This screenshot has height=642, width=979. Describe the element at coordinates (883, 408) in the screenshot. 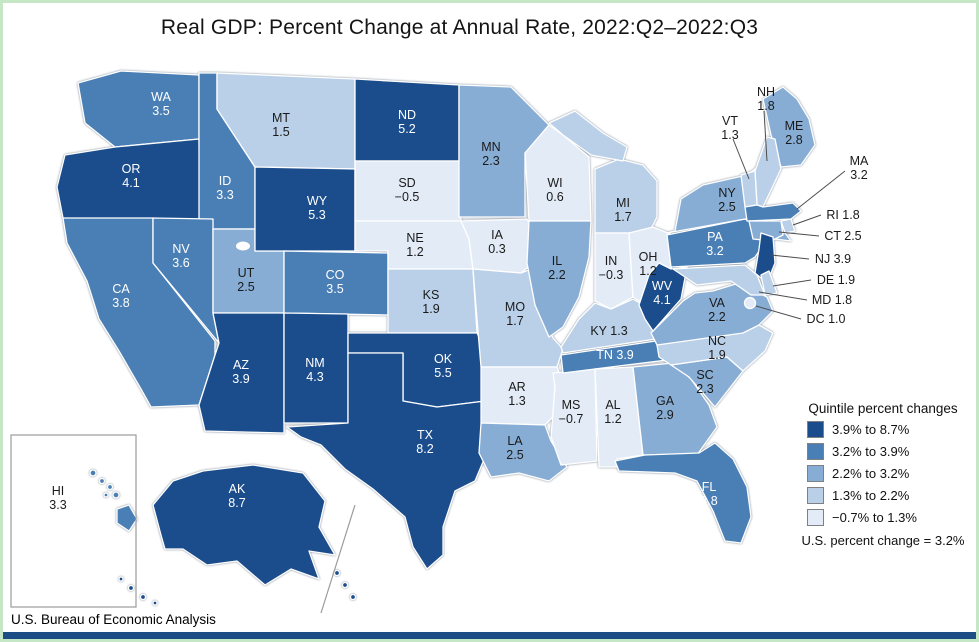

I see `legend-title: Quintile percent changes` at that location.